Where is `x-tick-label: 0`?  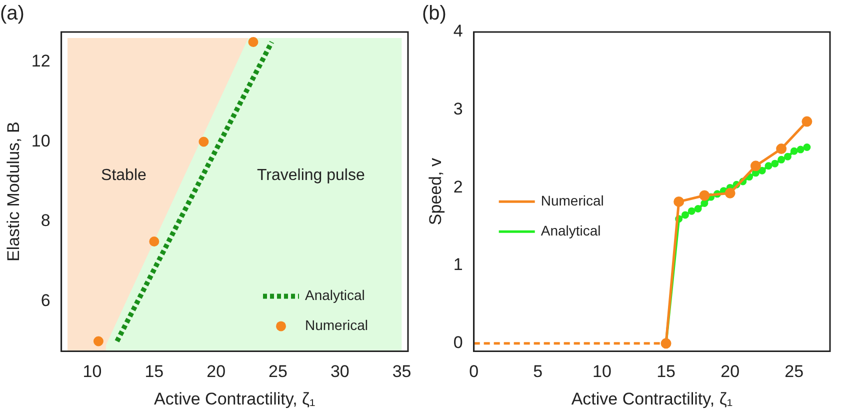
x-tick-label: 0 is located at coordinates (474, 372).